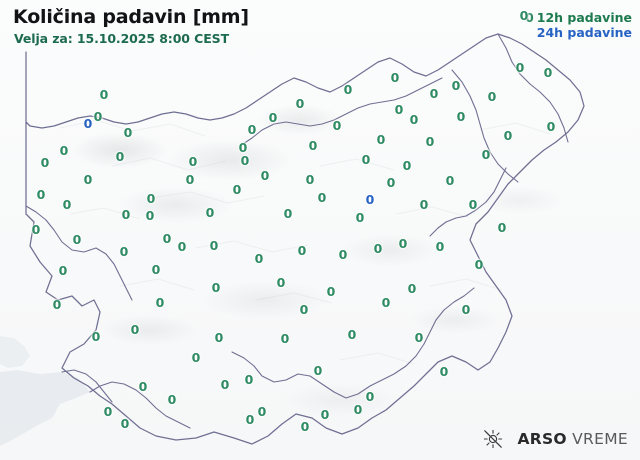 The width and height of the screenshot is (640, 460). Describe the element at coordinates (533, 88) in the screenshot. I see `border-detail-northeast` at that location.